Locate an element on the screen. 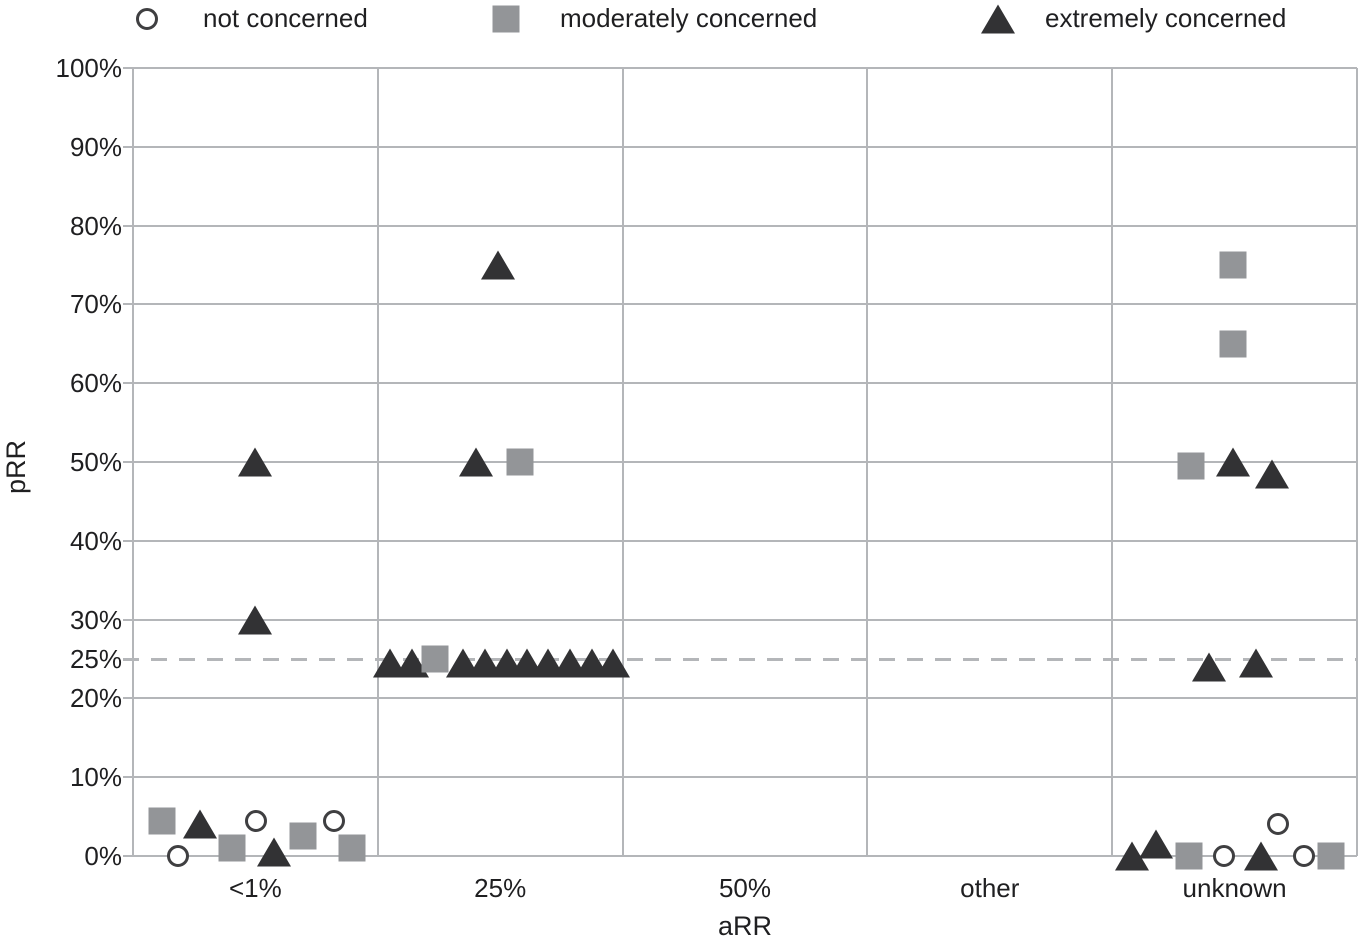 This screenshot has height=945, width=1359. plot-frame-bottom is located at coordinates (745, 856).